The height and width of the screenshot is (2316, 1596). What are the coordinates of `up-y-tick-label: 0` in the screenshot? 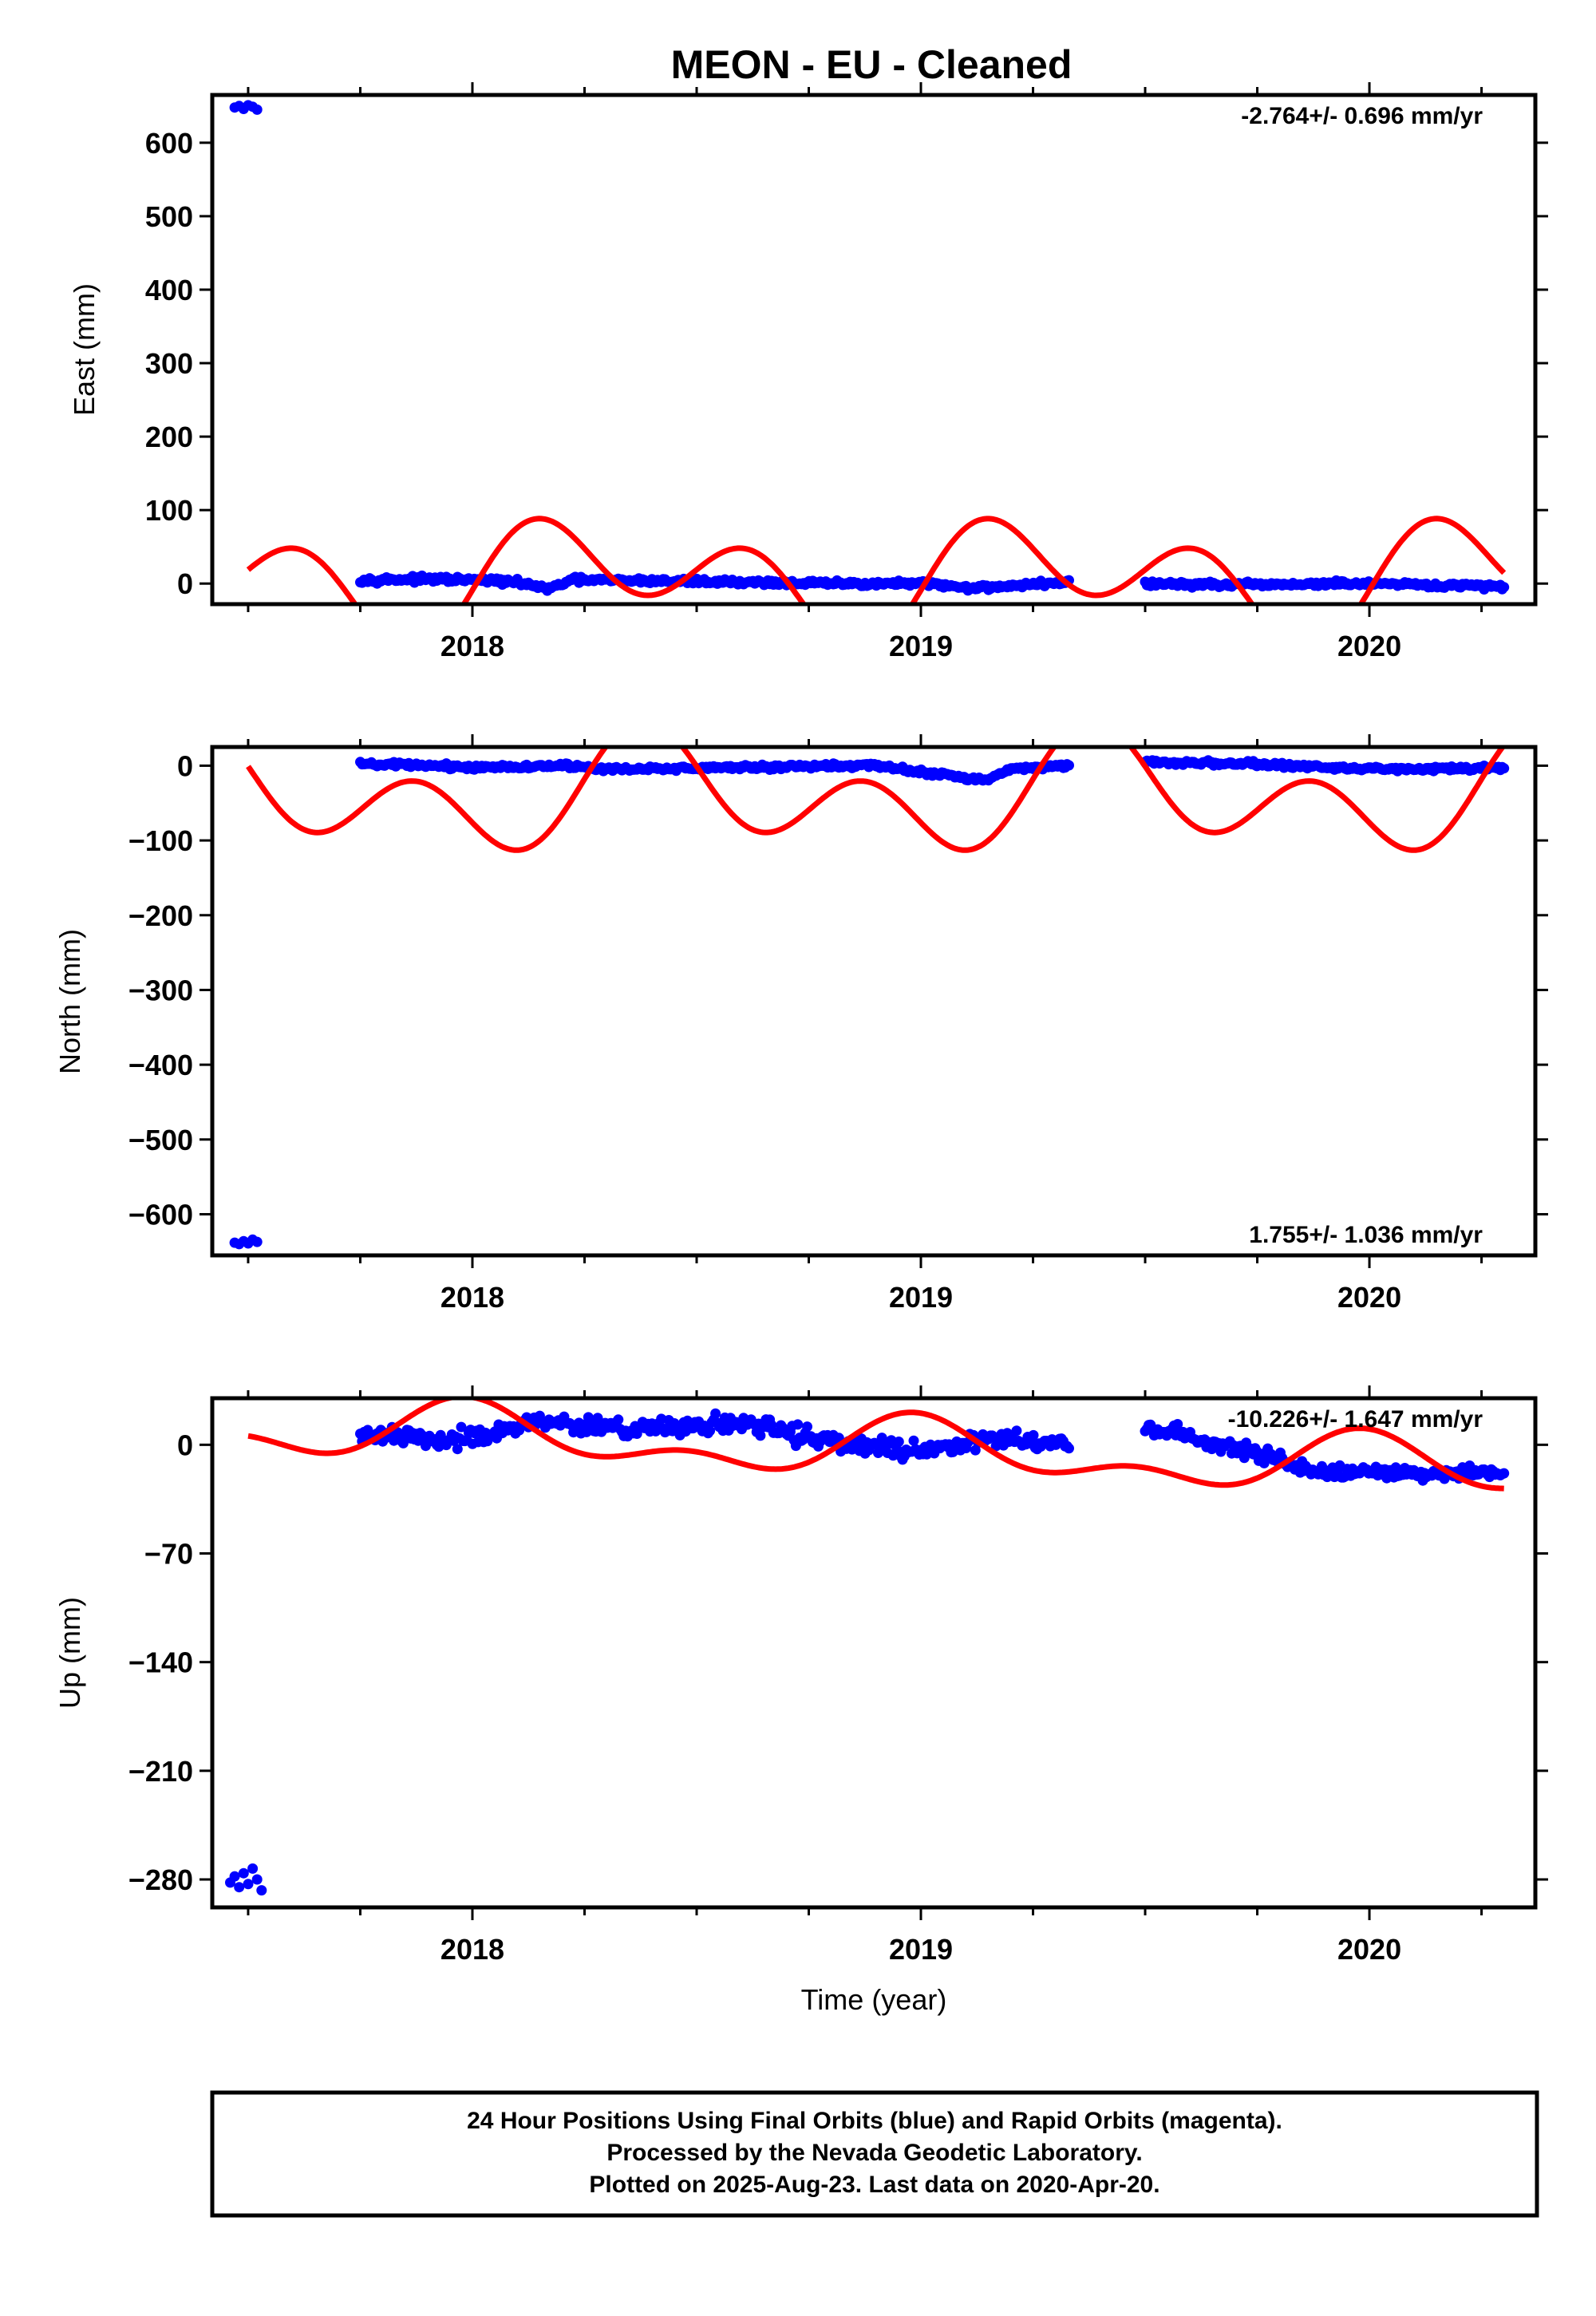 It's located at (185, 1445).